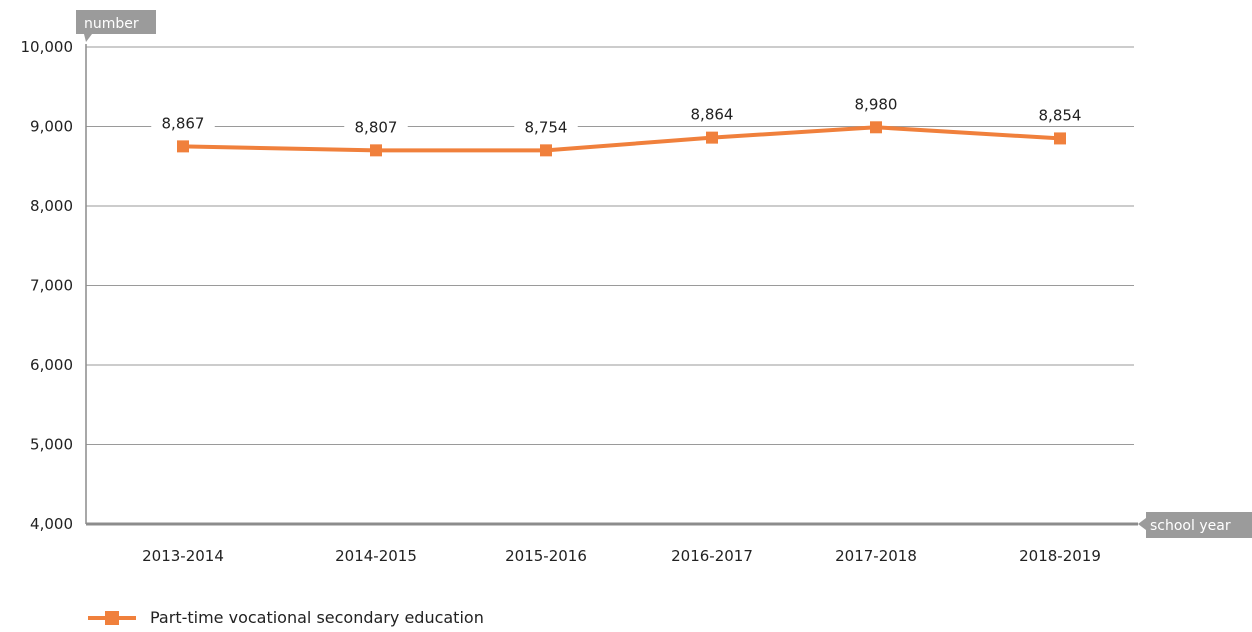 This screenshot has height=632, width=1252. I want to click on y-axis-title-tag: number, so click(116, 26).